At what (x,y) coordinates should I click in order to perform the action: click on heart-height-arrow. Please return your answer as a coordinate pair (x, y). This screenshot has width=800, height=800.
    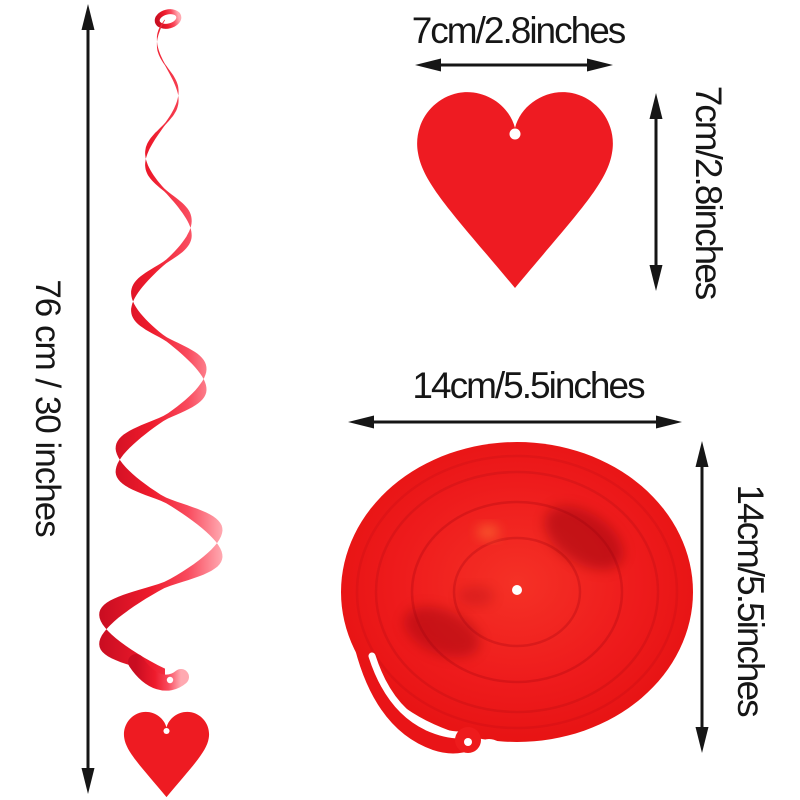
    Looking at the image, I should click on (656, 192).